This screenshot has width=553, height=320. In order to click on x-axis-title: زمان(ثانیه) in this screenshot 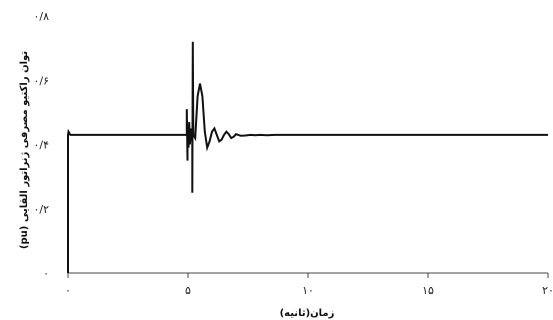, I will do `click(307, 313)`.